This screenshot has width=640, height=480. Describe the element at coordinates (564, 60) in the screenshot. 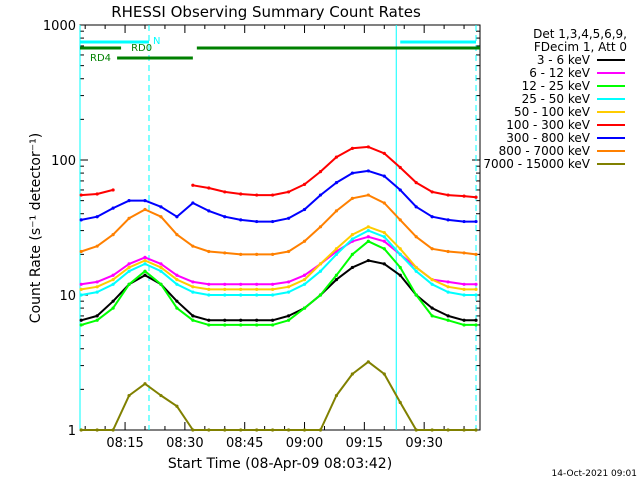

I see `legend-entry: 3 - 6 keV` at that location.